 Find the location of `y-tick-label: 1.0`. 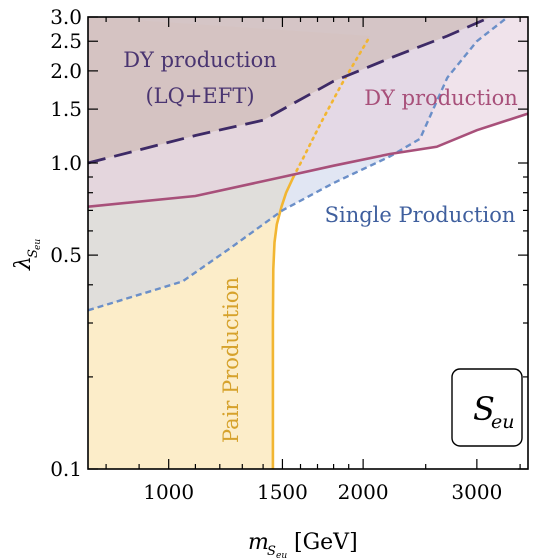

y-tick-label: 1.0 is located at coordinates (66, 163).